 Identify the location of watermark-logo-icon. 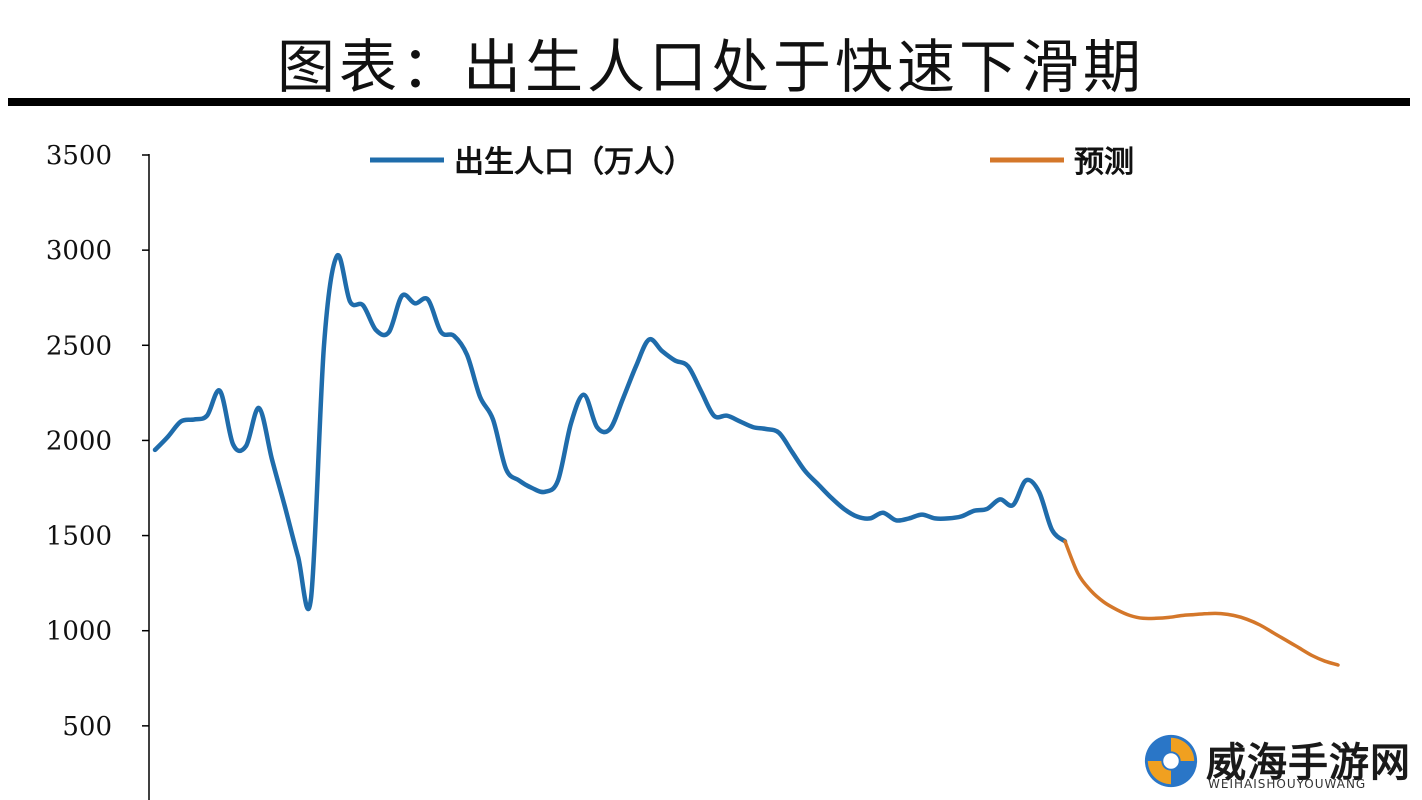
(1171, 761).